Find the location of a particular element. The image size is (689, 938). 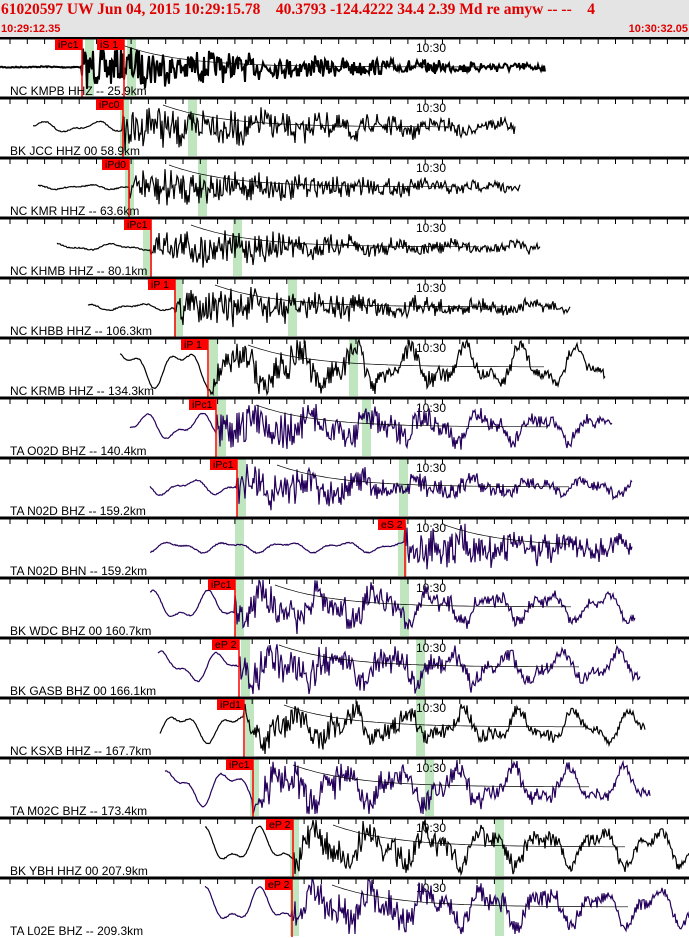

station-panel: 10:30 iPc1 iS 1 NC KMPB HHZ -- 25.9km is located at coordinates (344, 67).